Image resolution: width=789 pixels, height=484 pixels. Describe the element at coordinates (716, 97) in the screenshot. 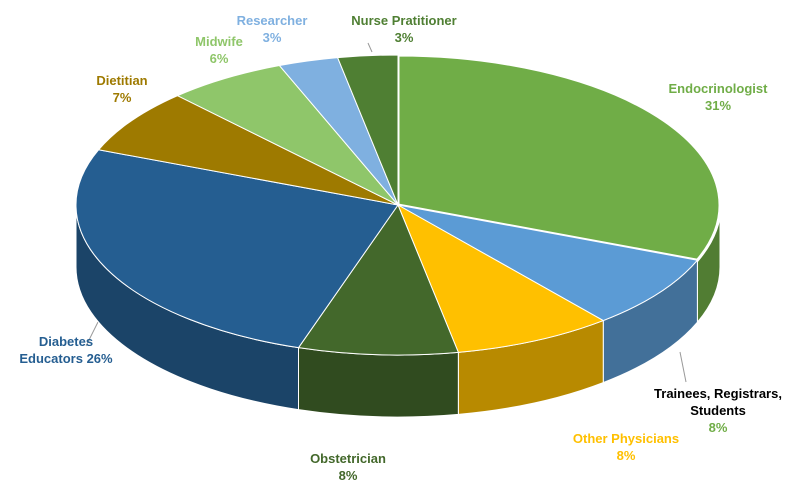

I see `data-label: Endocrinologist 31%` at that location.